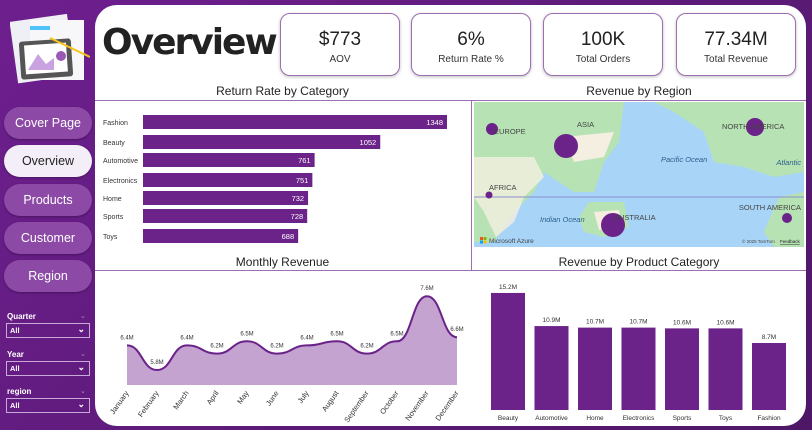 This screenshot has width=812, height=430. I want to click on map-label: AFRICA, so click(503, 187).